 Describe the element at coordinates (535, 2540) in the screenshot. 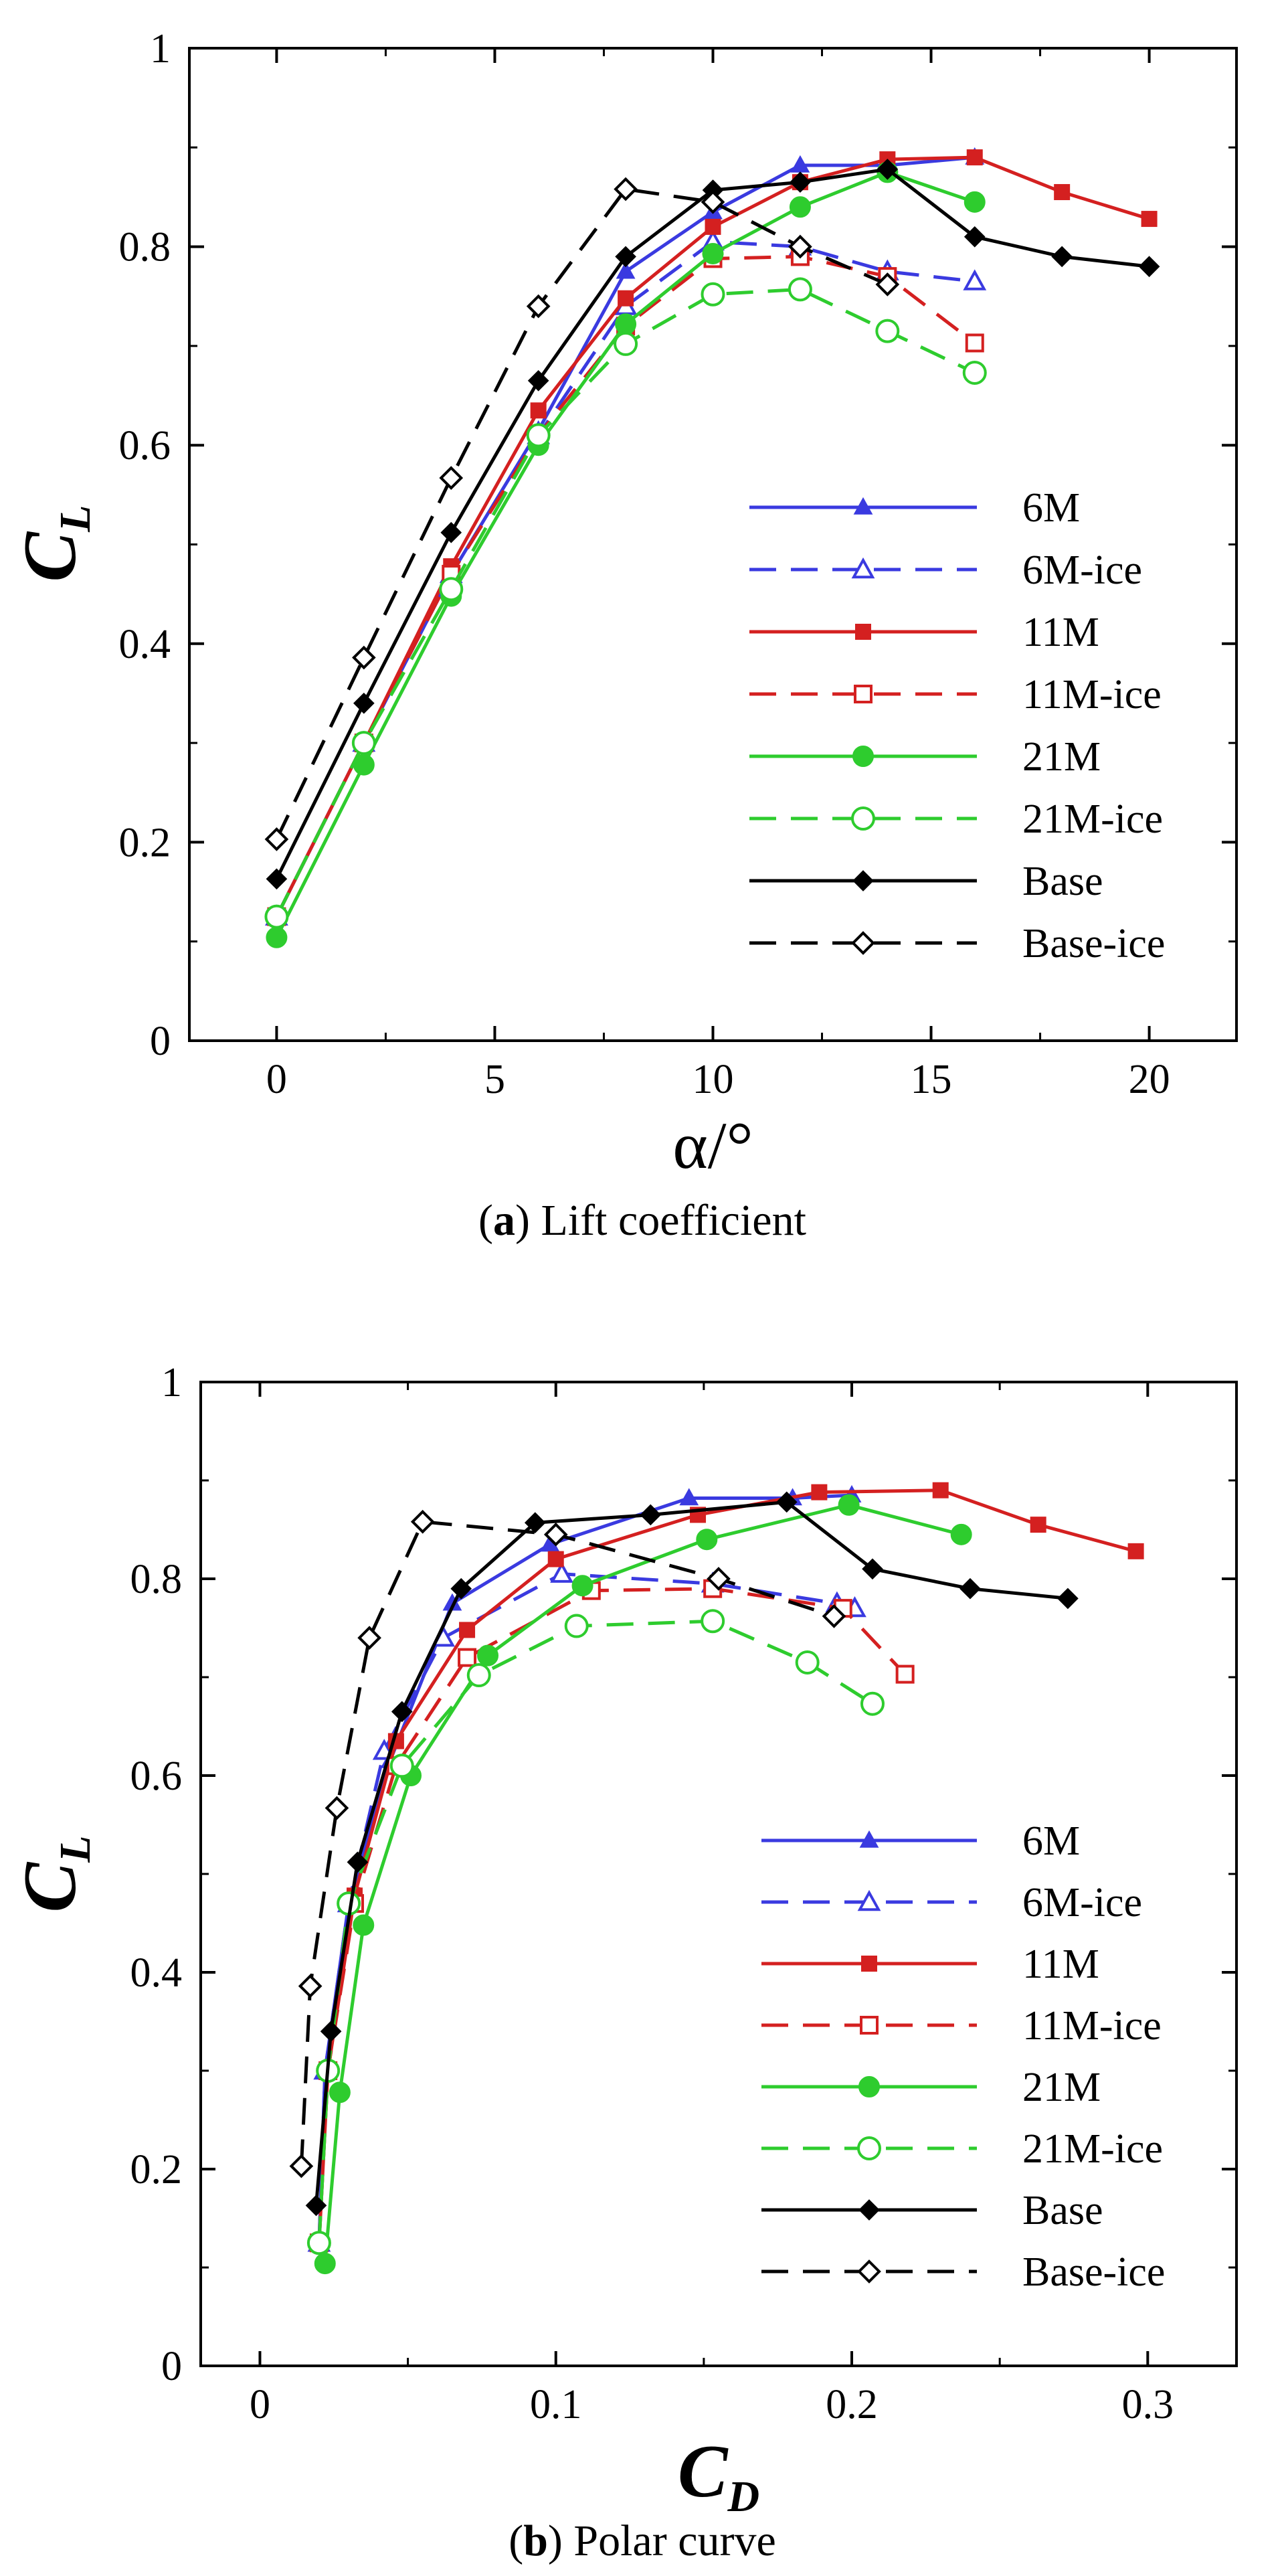

I see `caption-b-letter: b` at that location.